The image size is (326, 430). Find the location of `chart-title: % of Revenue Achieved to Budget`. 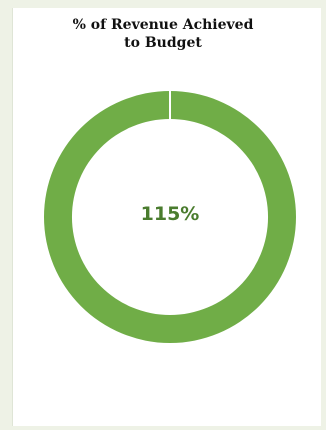

chart-title: % of Revenue Achieved to Budget is located at coordinates (163, 34).